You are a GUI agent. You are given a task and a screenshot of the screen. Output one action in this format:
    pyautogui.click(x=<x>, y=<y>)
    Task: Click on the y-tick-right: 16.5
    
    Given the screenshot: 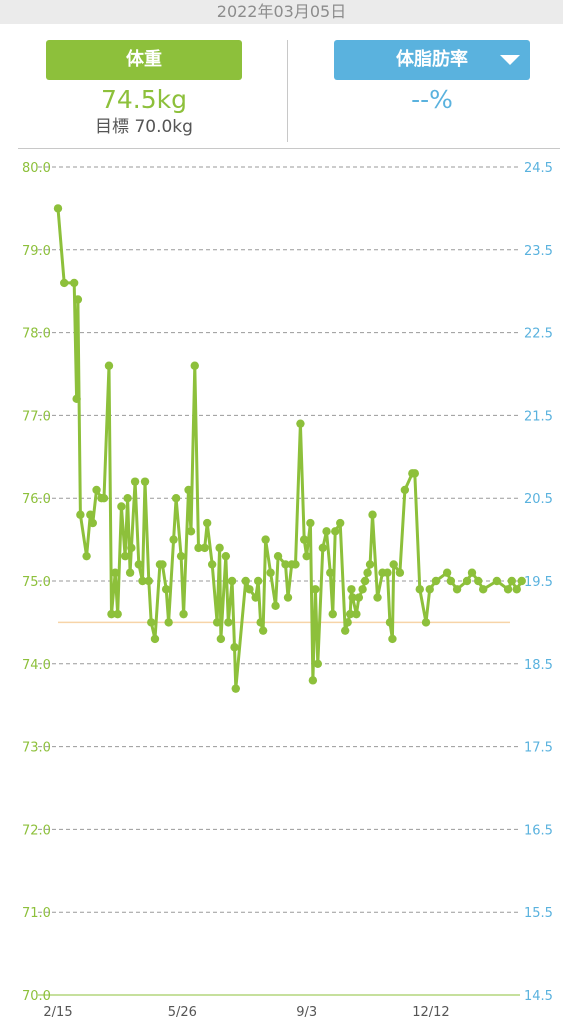 What is the action you would take?
    pyautogui.click(x=538, y=830)
    